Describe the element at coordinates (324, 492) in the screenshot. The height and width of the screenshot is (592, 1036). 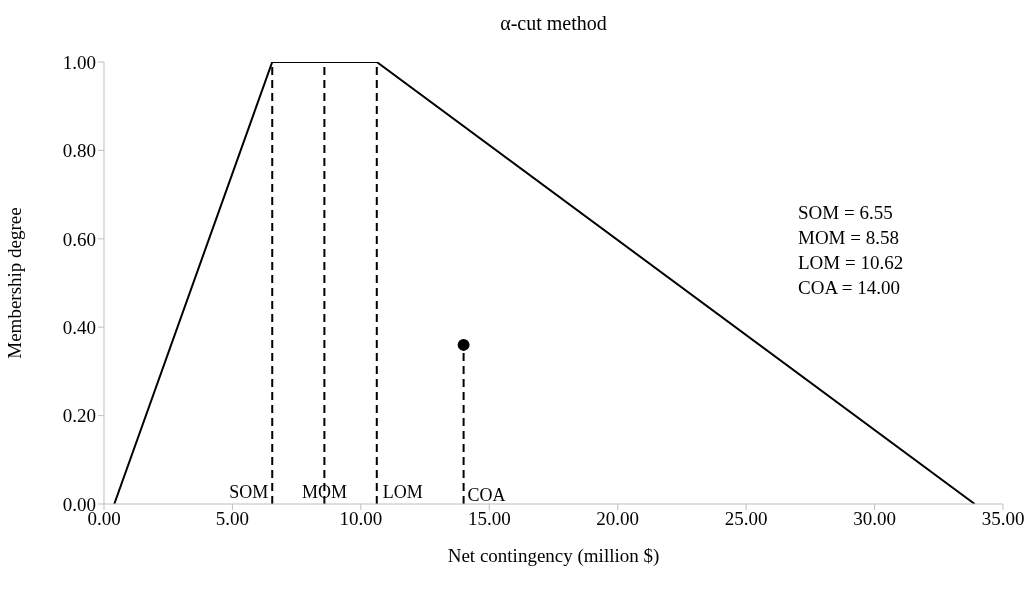
I see `ref-line-label: MOM` at that location.